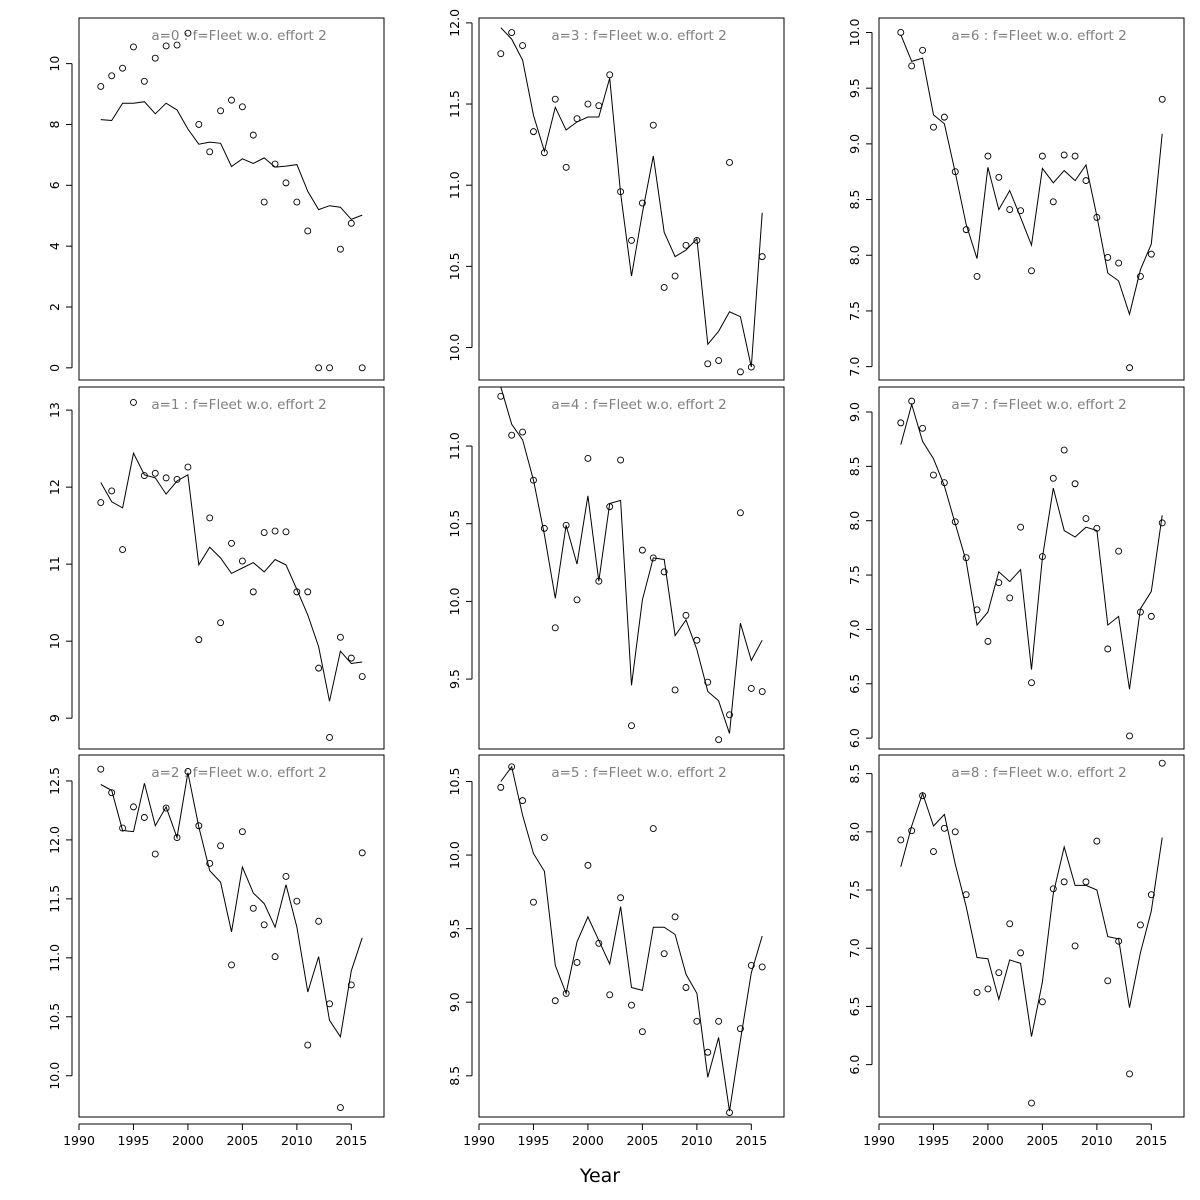 This screenshot has width=1200, height=1200. Describe the element at coordinates (1038, 36) in the screenshot. I see `panel-title: a=6 : f=Fleet w.o. effort 2` at that location.